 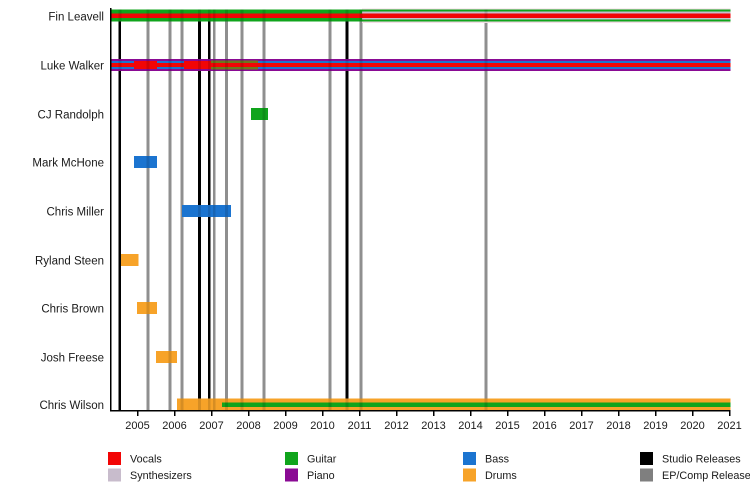 What do you see at coordinates (433, 426) in the screenshot?
I see `svg-text: 2013` at bounding box center [433, 426].